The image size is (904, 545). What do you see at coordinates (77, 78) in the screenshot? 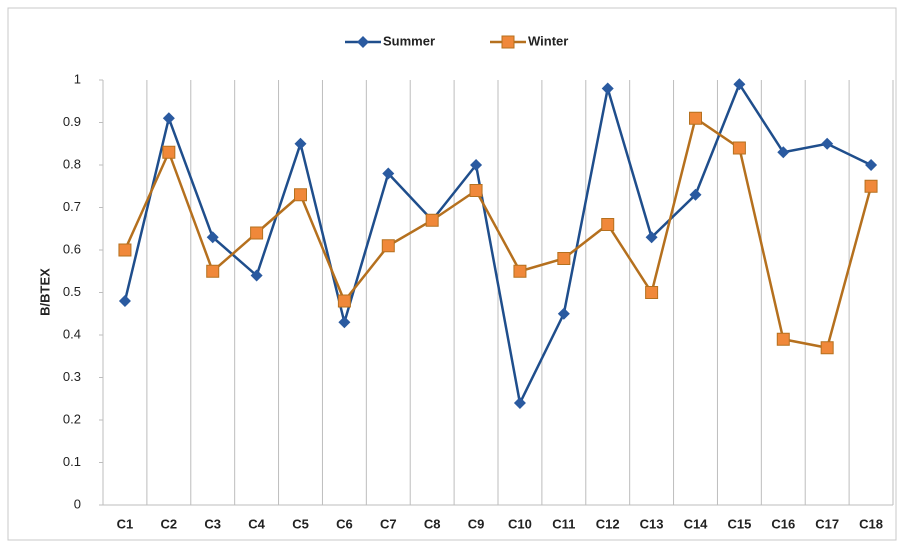
I see `y-tick-label: 1` at bounding box center [77, 78].